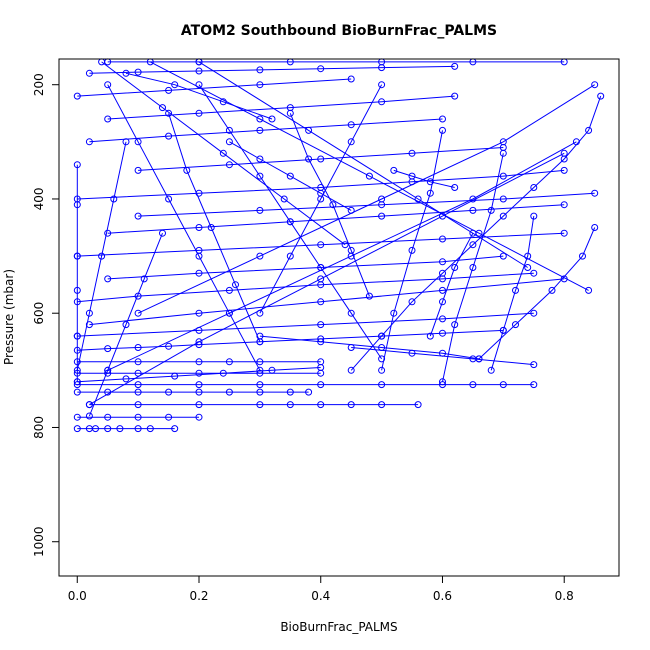  What do you see at coordinates (338, 627) in the screenshot?
I see `x-axis-label: BioBurnFrac_PALMS` at bounding box center [338, 627].